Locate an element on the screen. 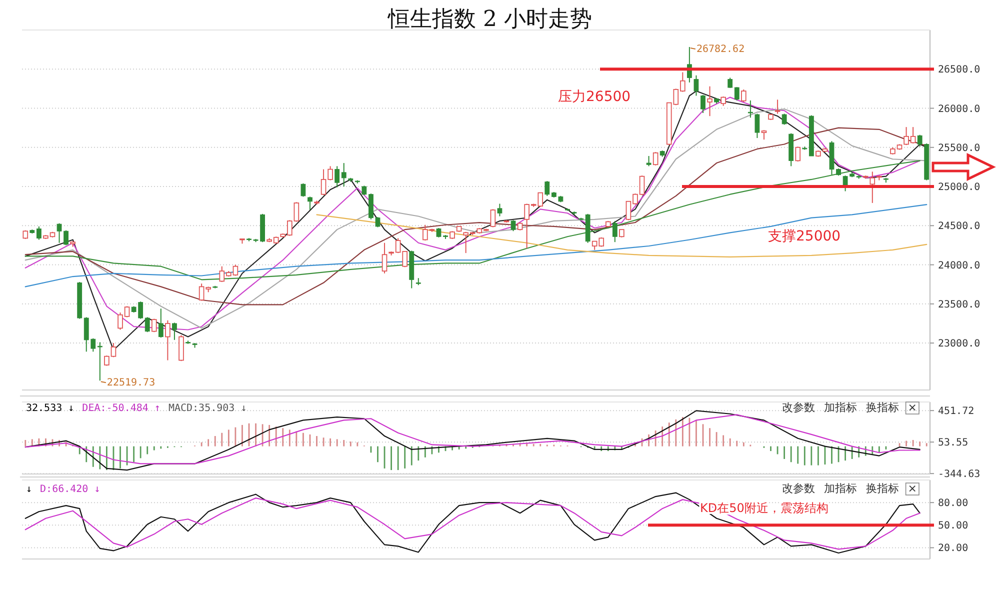  ref-line-label: 压力26500 is located at coordinates (594, 97).